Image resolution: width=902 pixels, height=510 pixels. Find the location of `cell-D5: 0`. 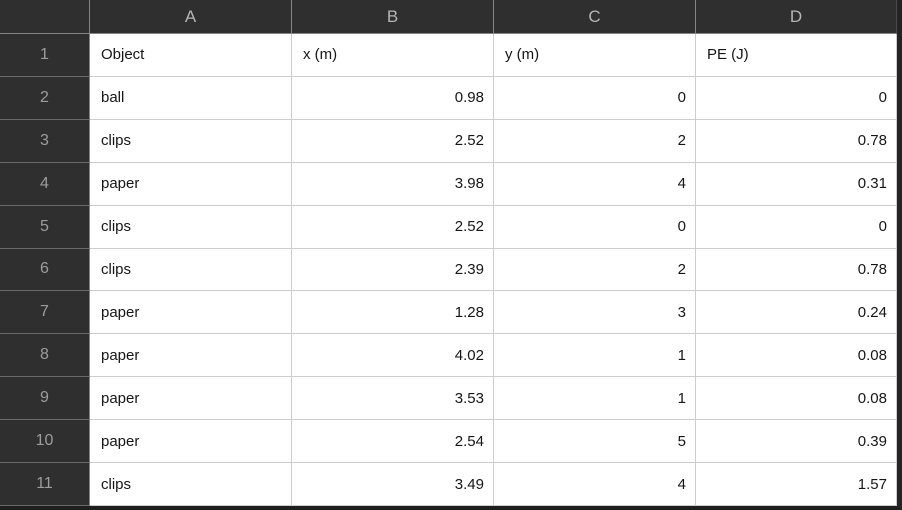

cell-D5: 0 is located at coordinates (796, 227).